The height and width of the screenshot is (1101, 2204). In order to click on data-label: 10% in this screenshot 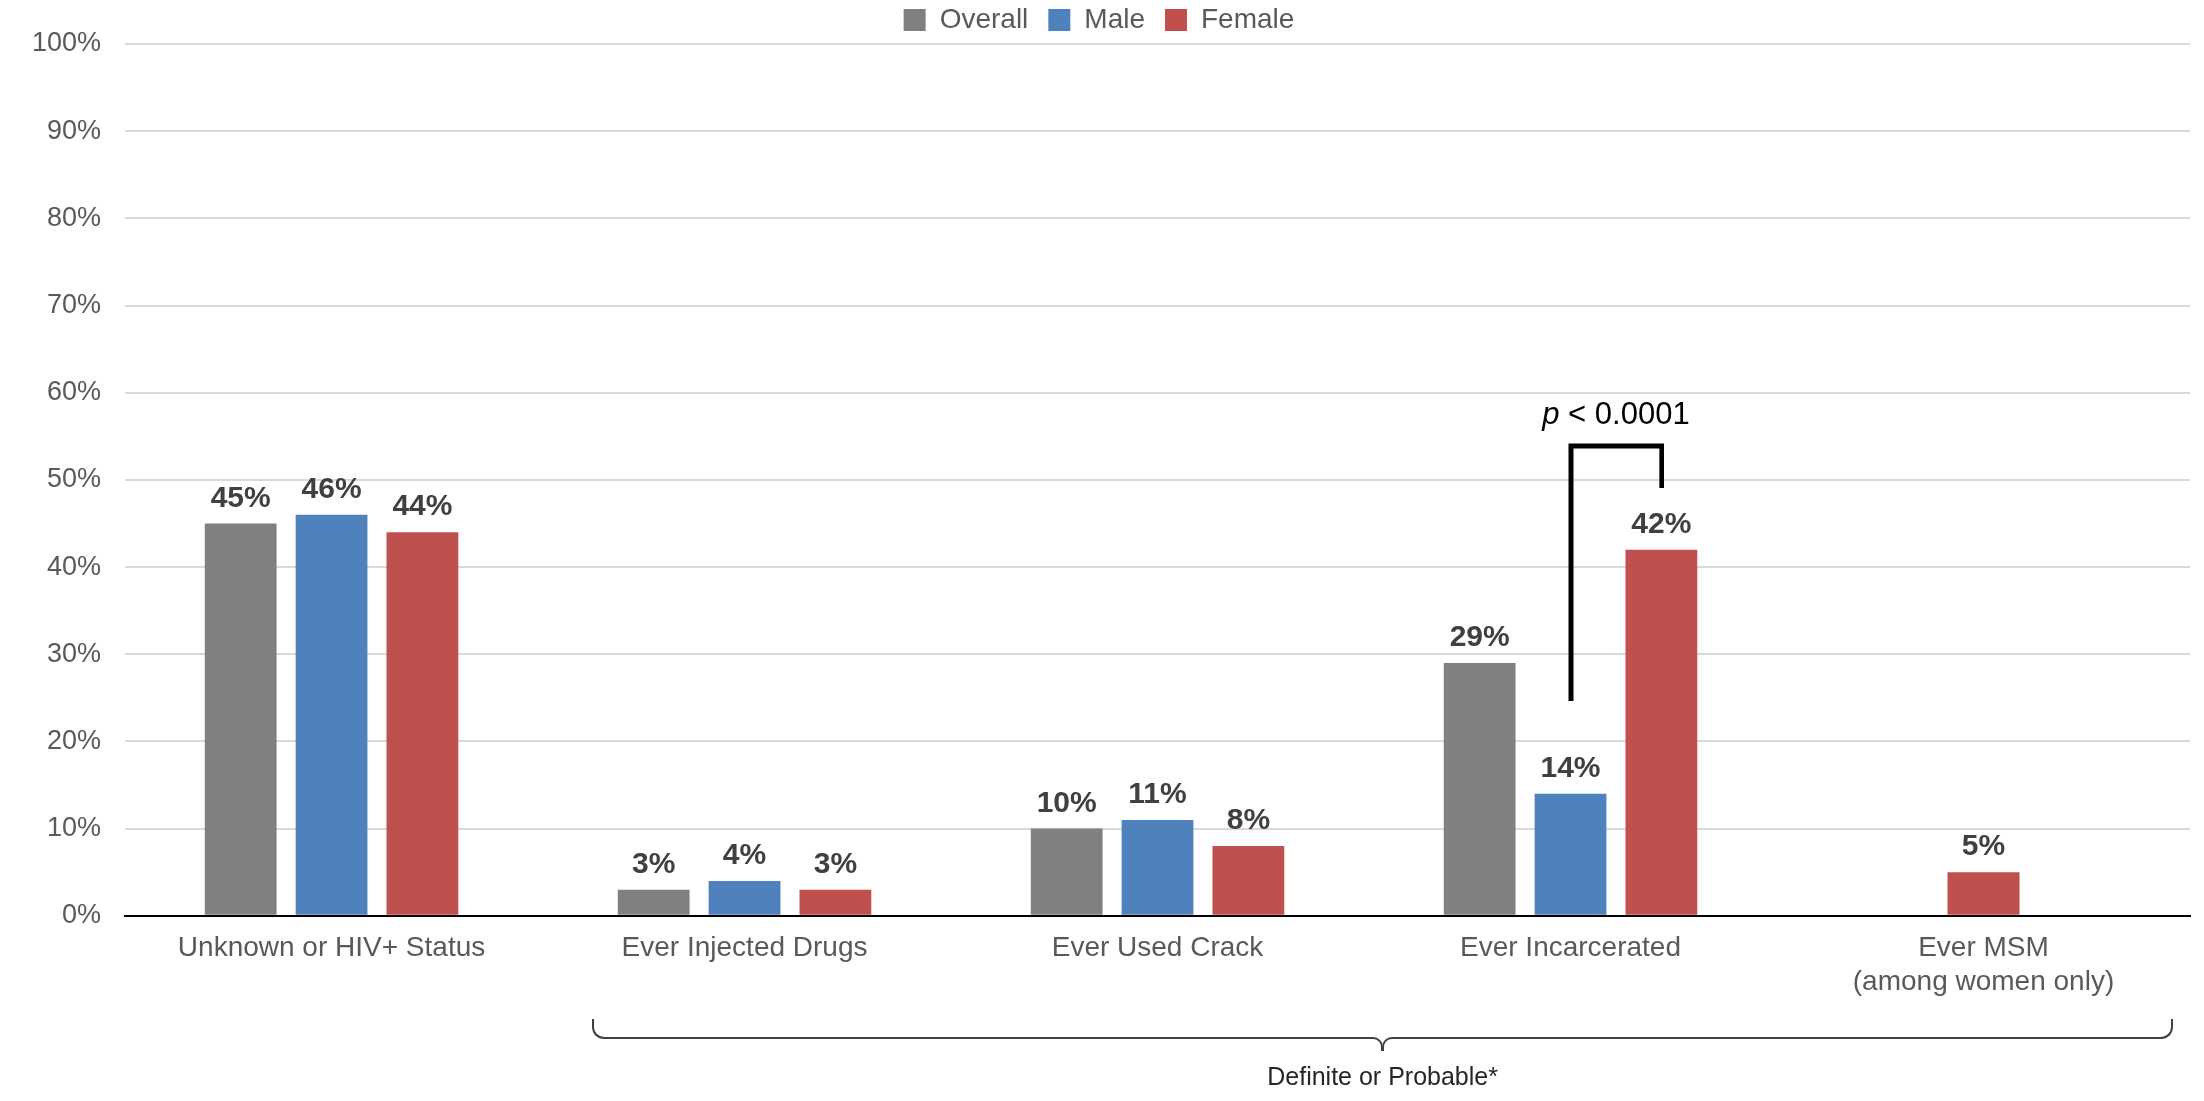, I will do `click(1066, 801)`.